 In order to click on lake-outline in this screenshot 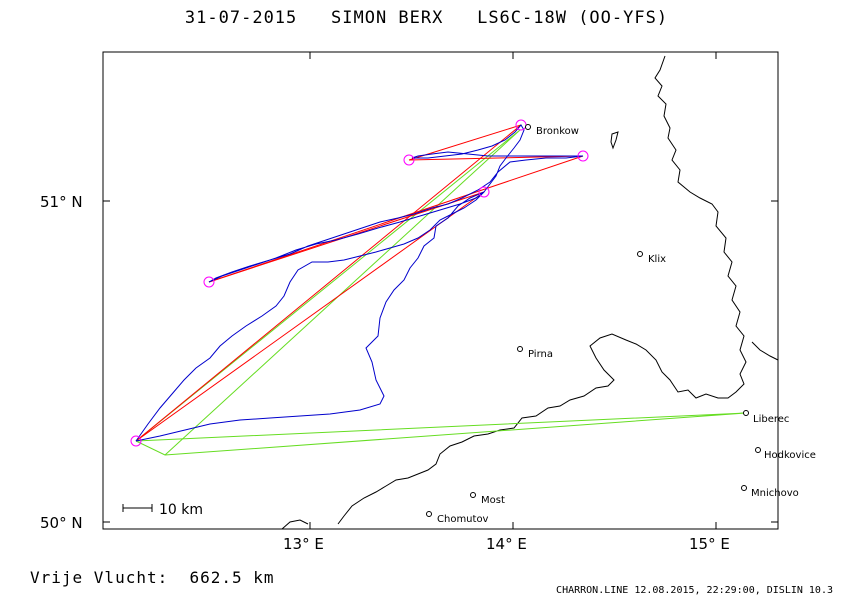, I will do `click(614, 140)`.